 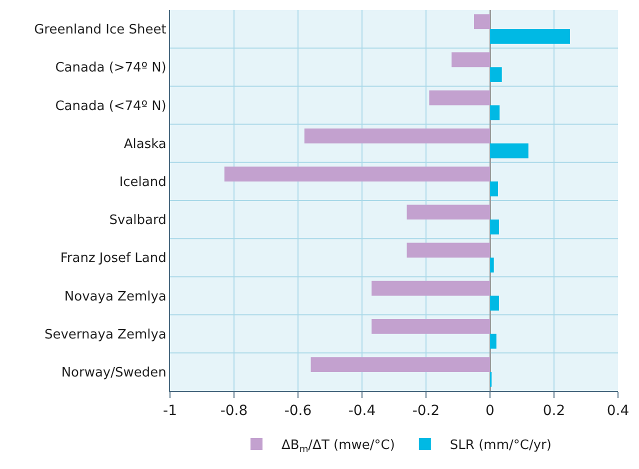 What do you see at coordinates (137, 220) in the screenshot?
I see `y-tick-label: Svalbard` at bounding box center [137, 220].